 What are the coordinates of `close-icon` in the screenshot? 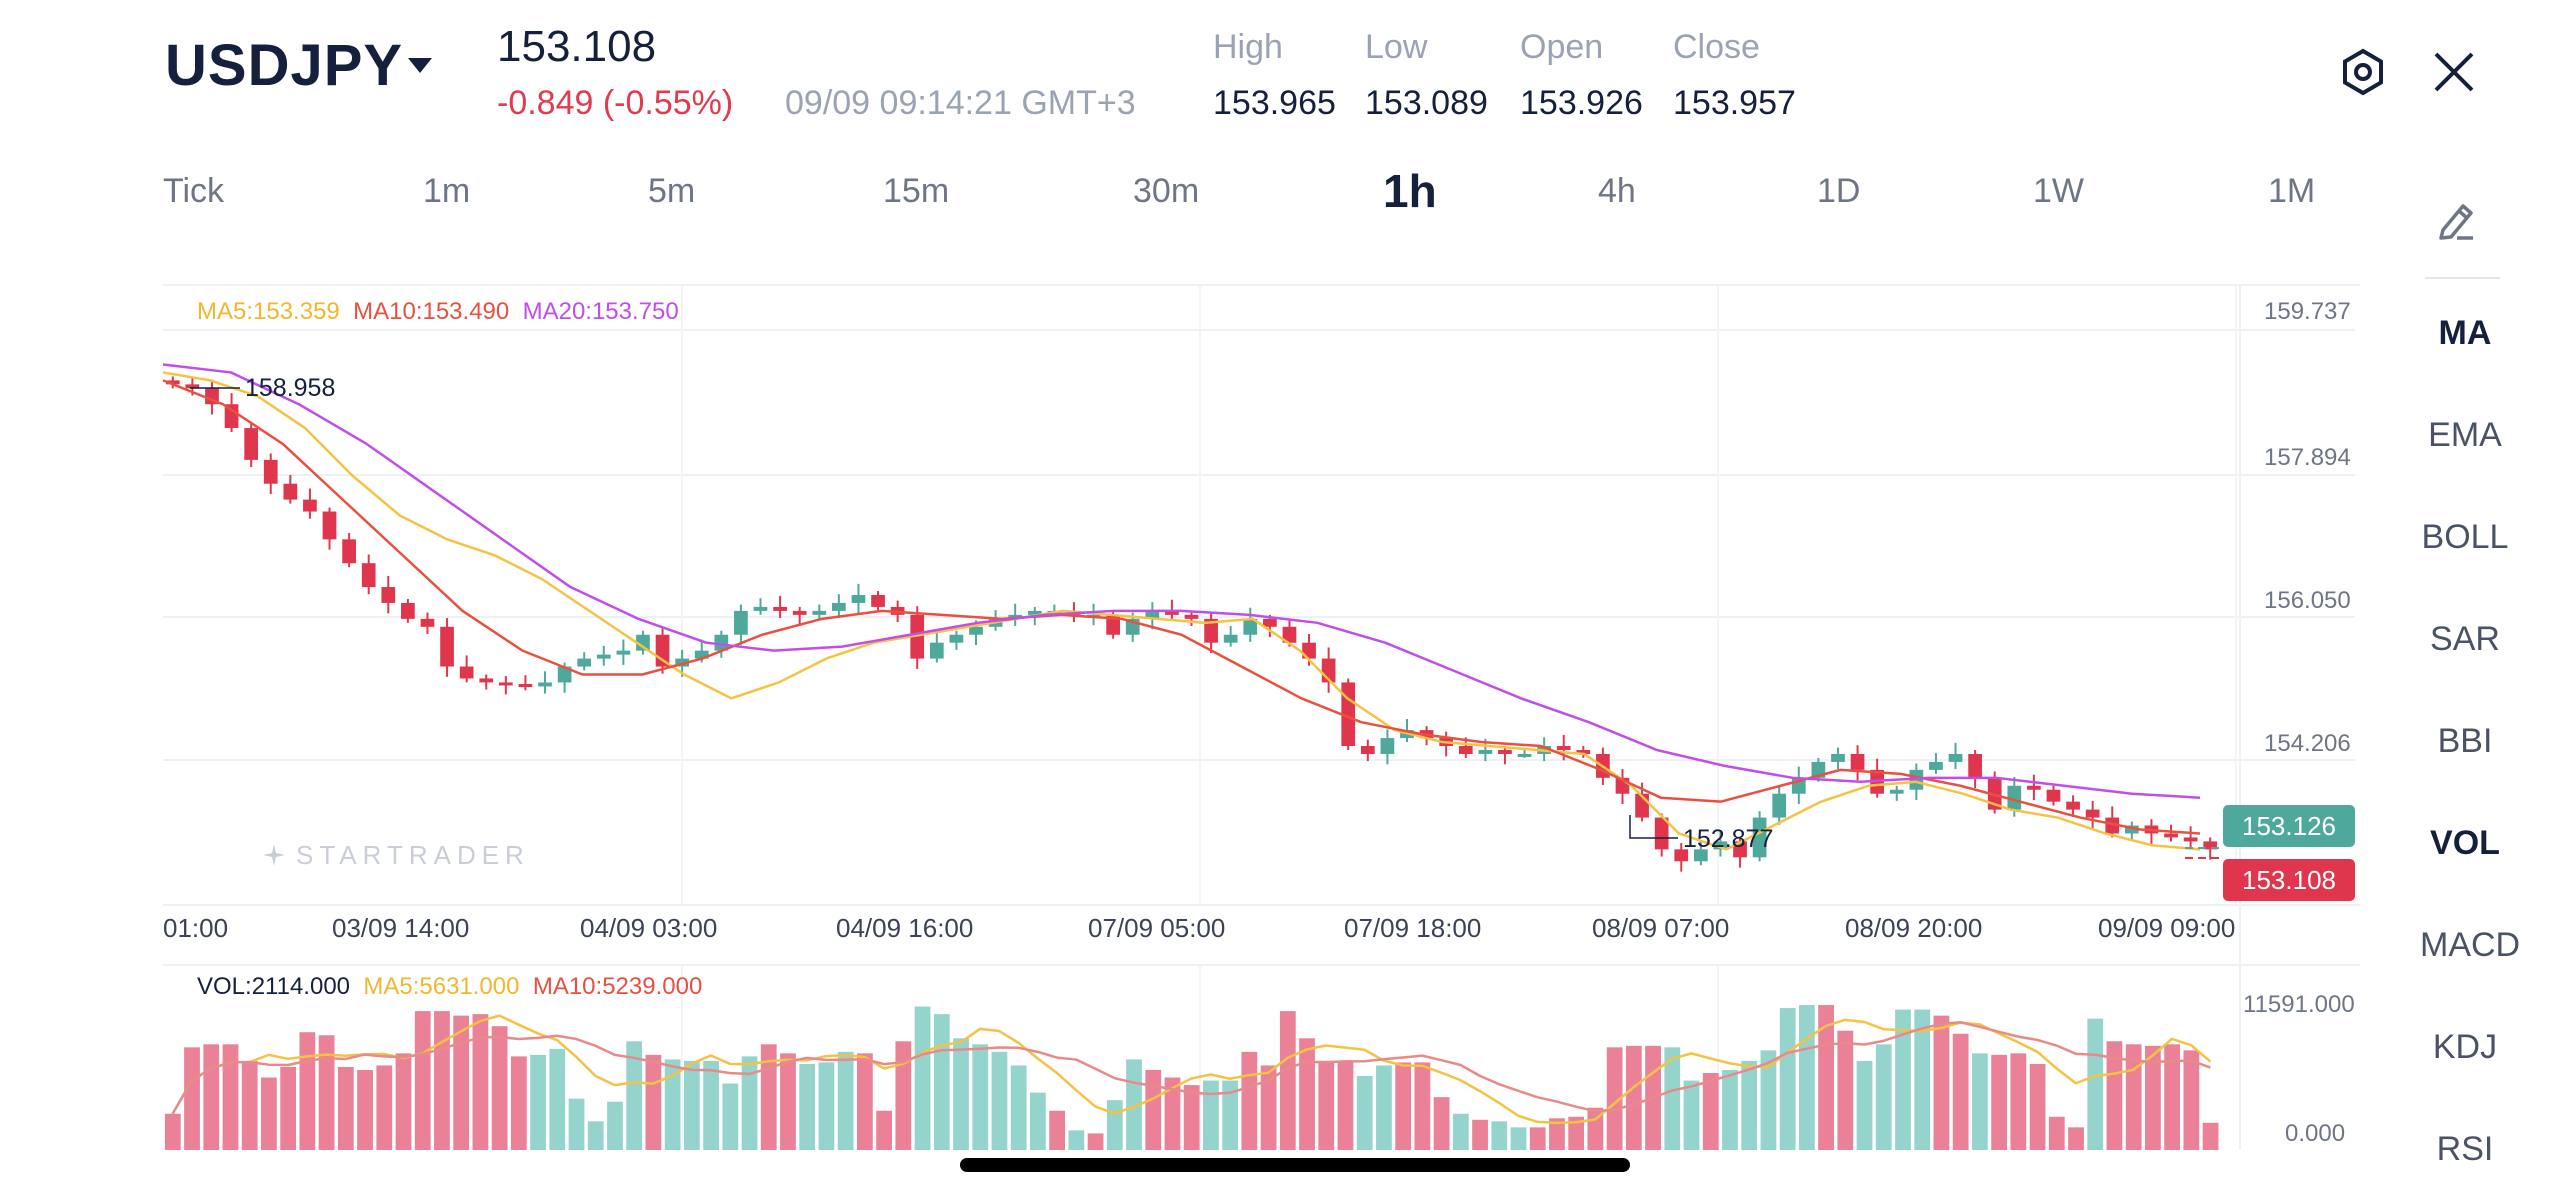 It's located at (2454, 72).